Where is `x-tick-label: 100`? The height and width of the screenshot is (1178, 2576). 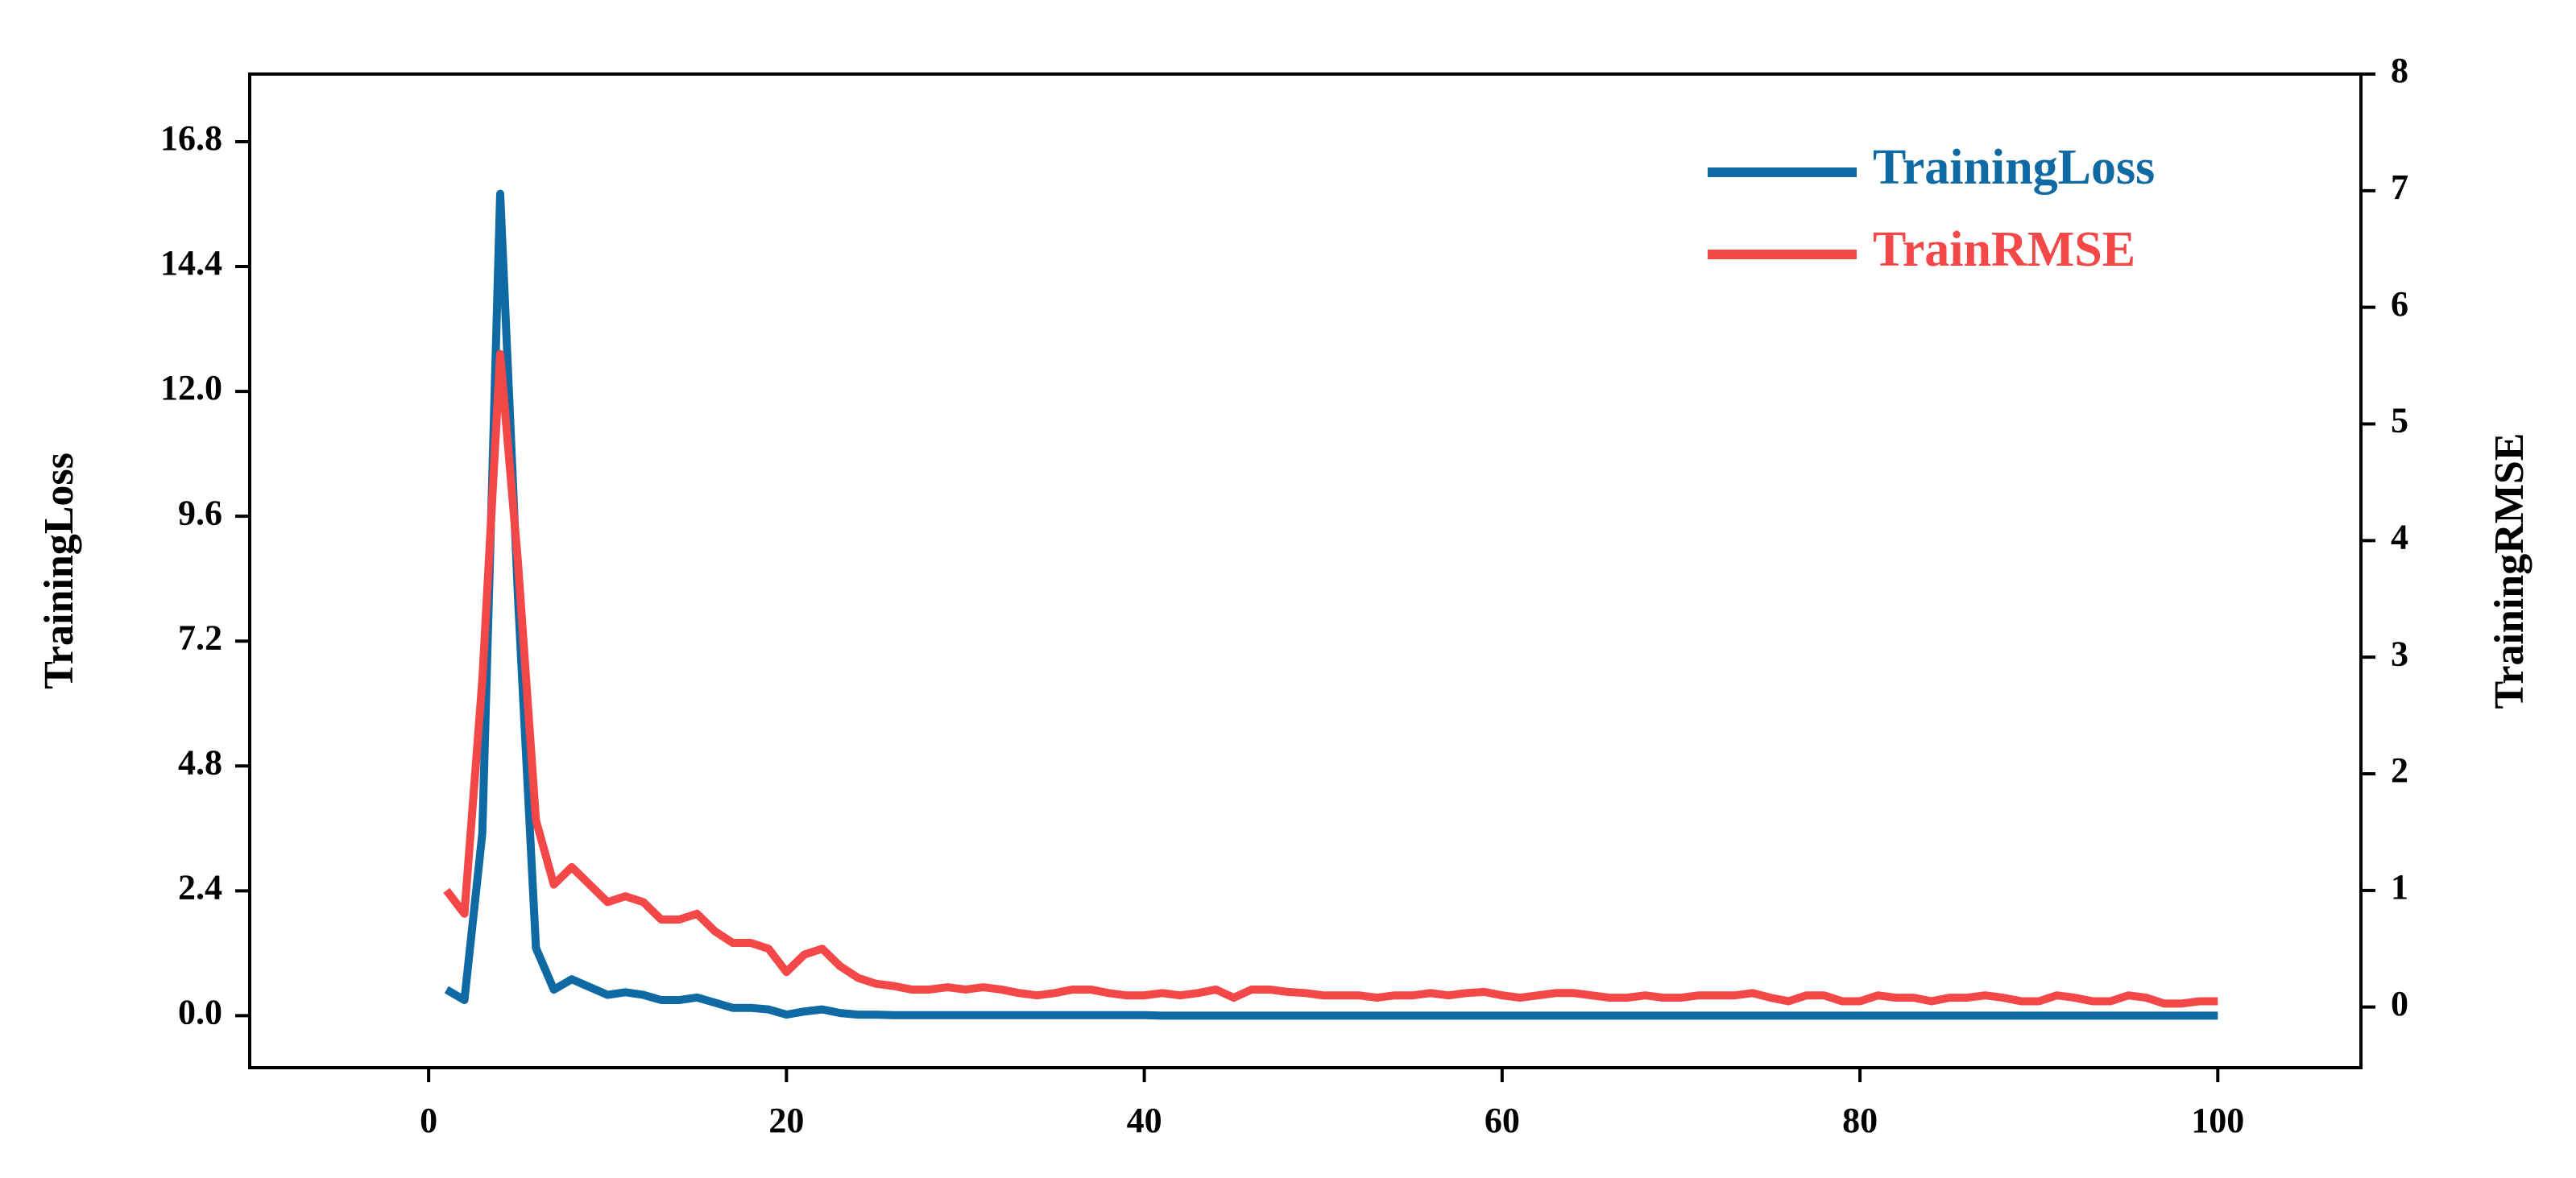
x-tick-label: 100 is located at coordinates (2217, 1120).